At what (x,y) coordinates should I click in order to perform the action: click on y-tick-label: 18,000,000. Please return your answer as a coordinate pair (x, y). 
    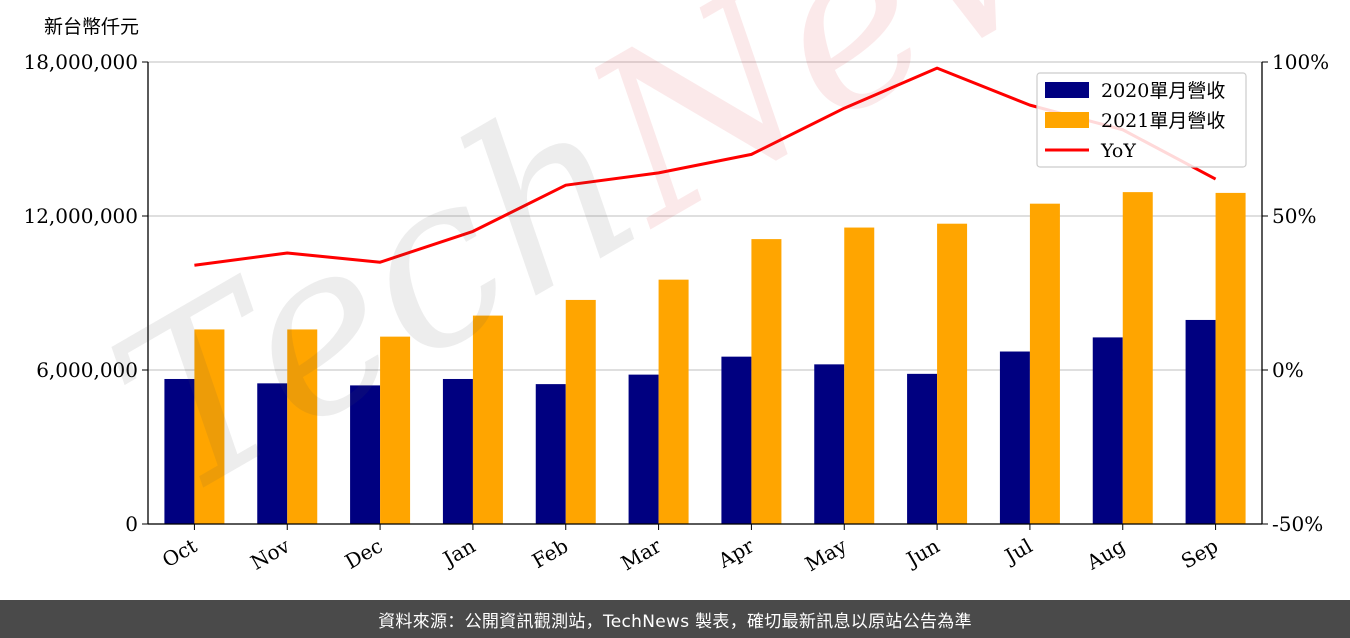
    Looking at the image, I should click on (80, 62).